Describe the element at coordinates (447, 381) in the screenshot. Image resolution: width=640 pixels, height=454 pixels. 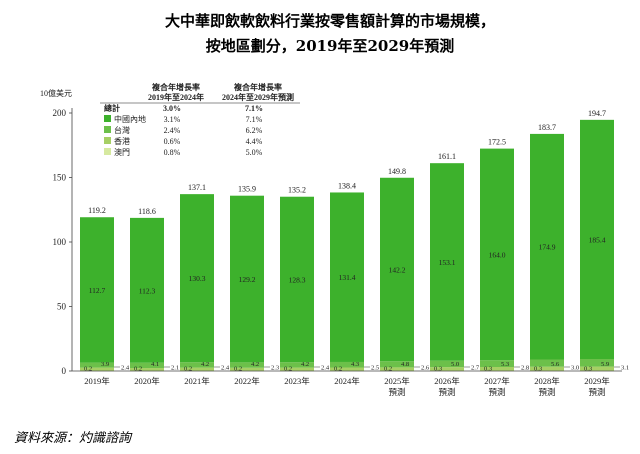
I see `x-tick-label: 2026年` at that location.